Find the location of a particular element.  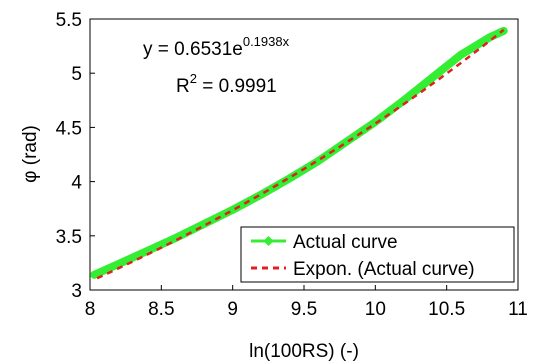

legend-marker-actual-curve is located at coordinates (268, 241).